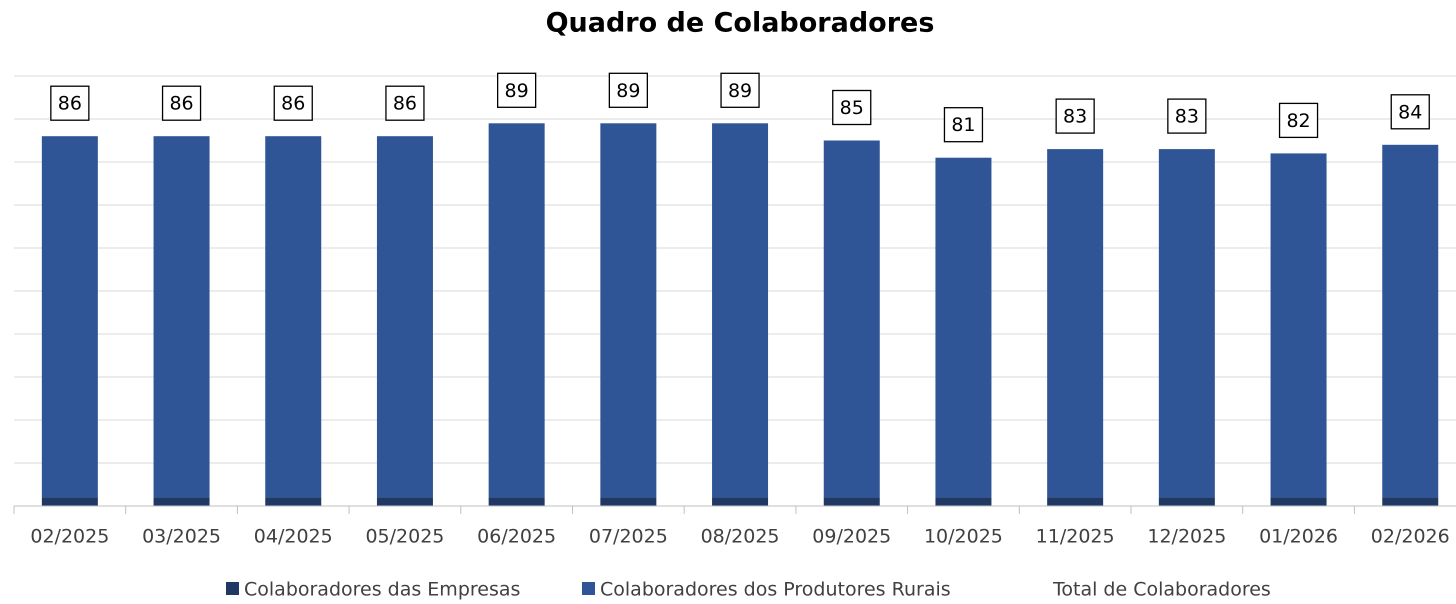 This screenshot has height=604, width=1456. I want to click on x-tick-label: 09/2025, so click(851, 537).